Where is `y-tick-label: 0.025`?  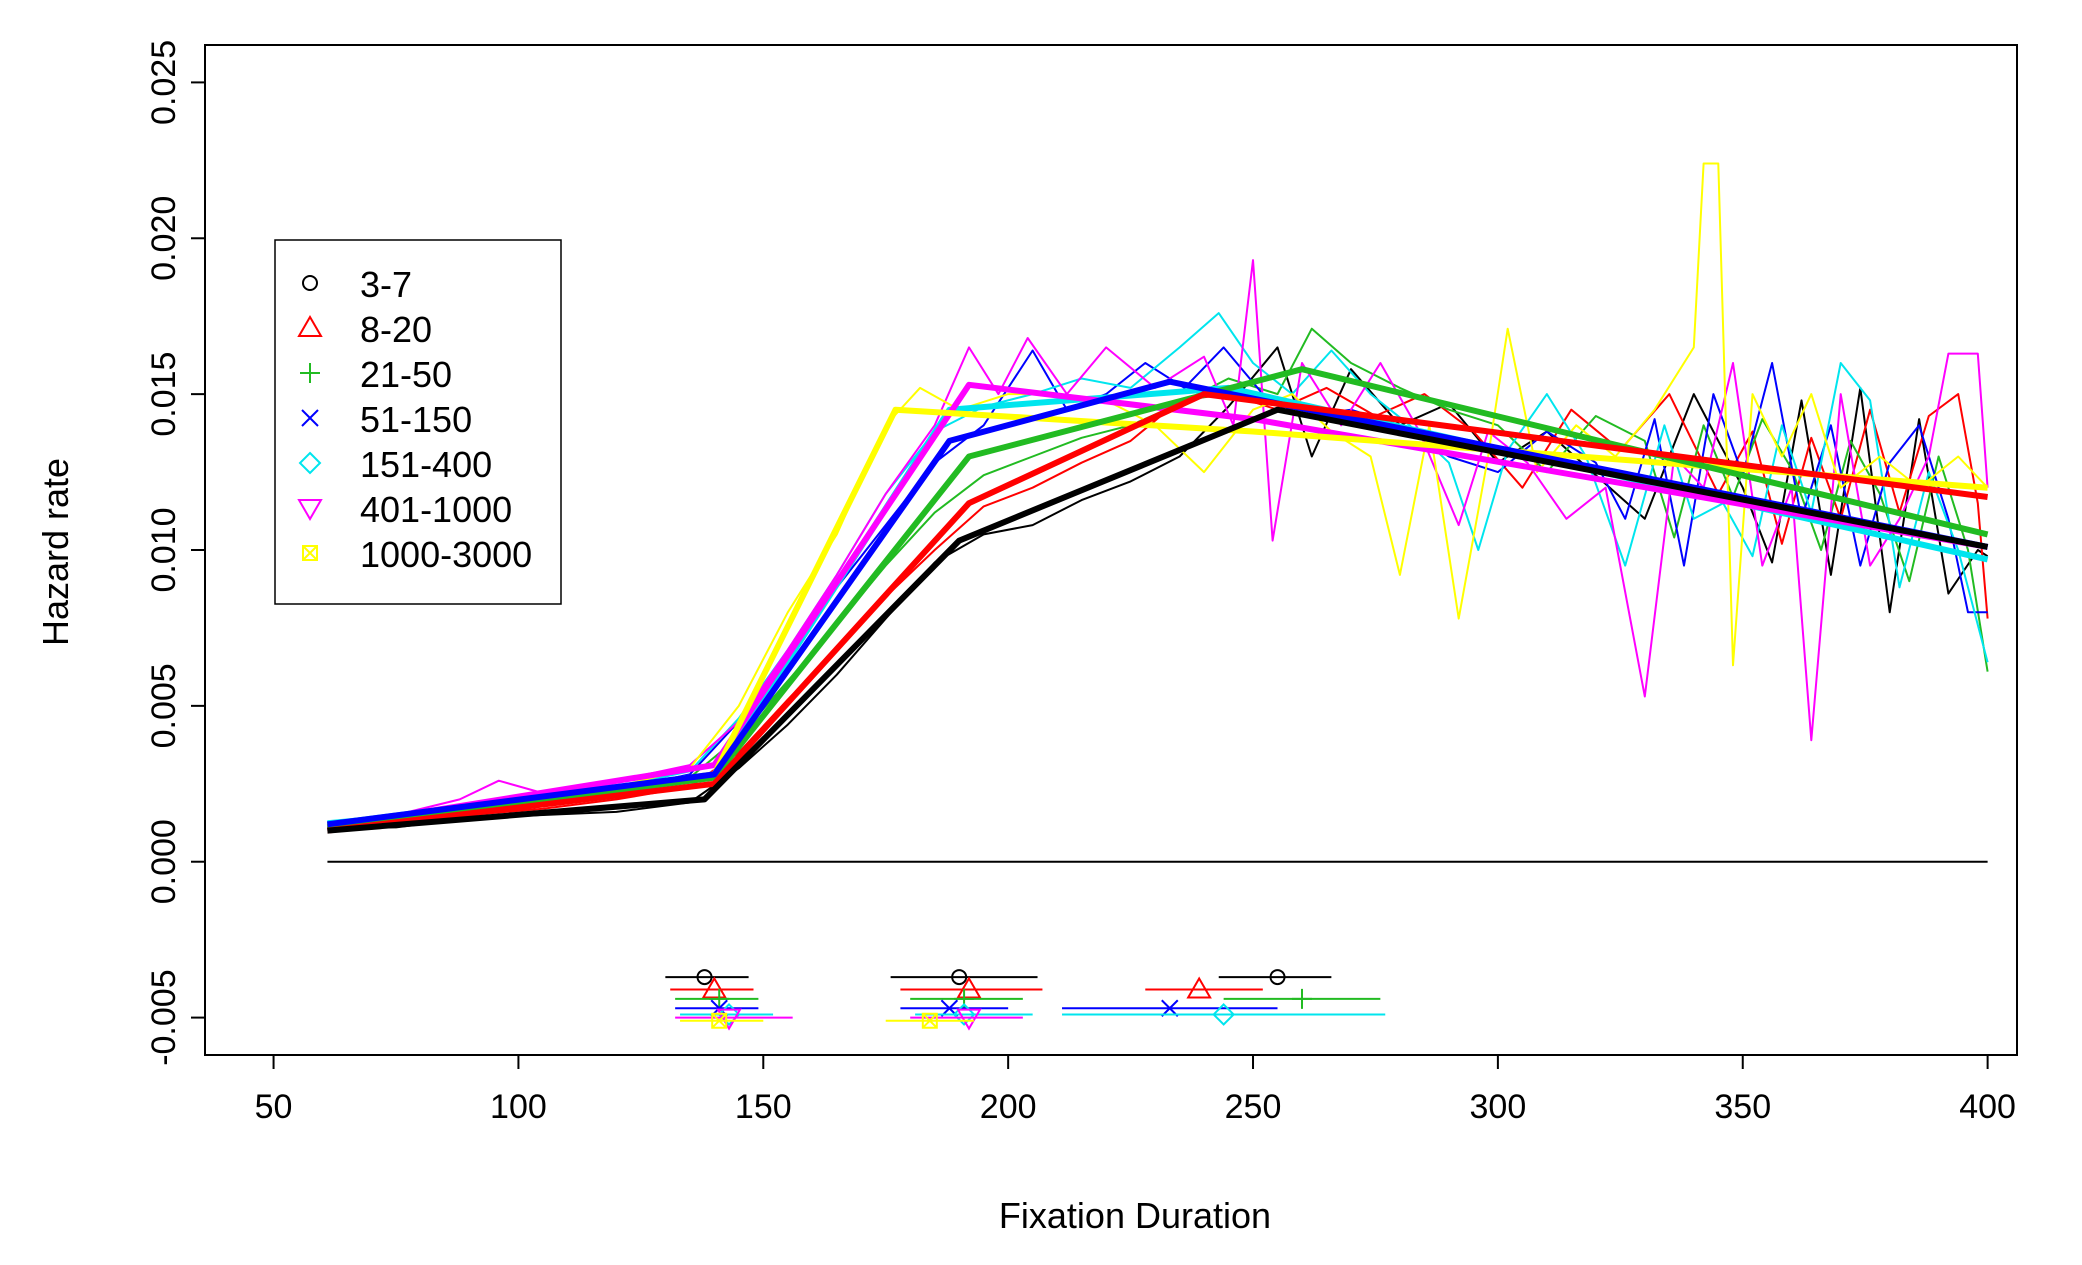 y-tick-label: 0.025 is located at coordinates (164, 82).